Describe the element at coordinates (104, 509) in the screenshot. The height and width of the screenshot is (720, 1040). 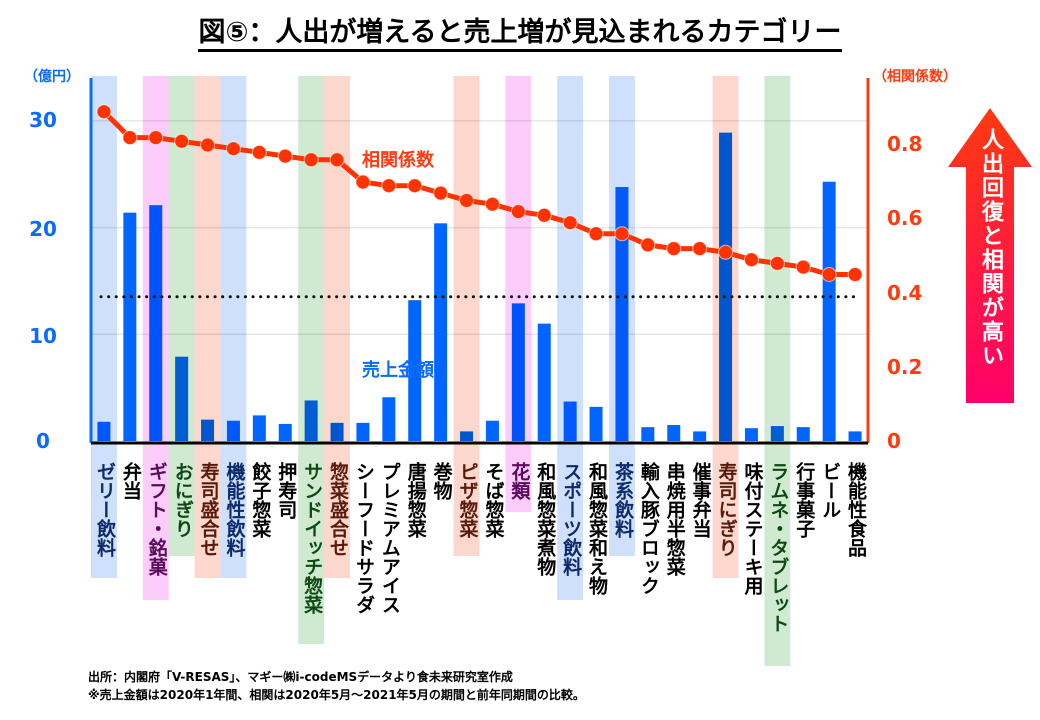
I see `x-tick-label: ゼリー飲料` at that location.